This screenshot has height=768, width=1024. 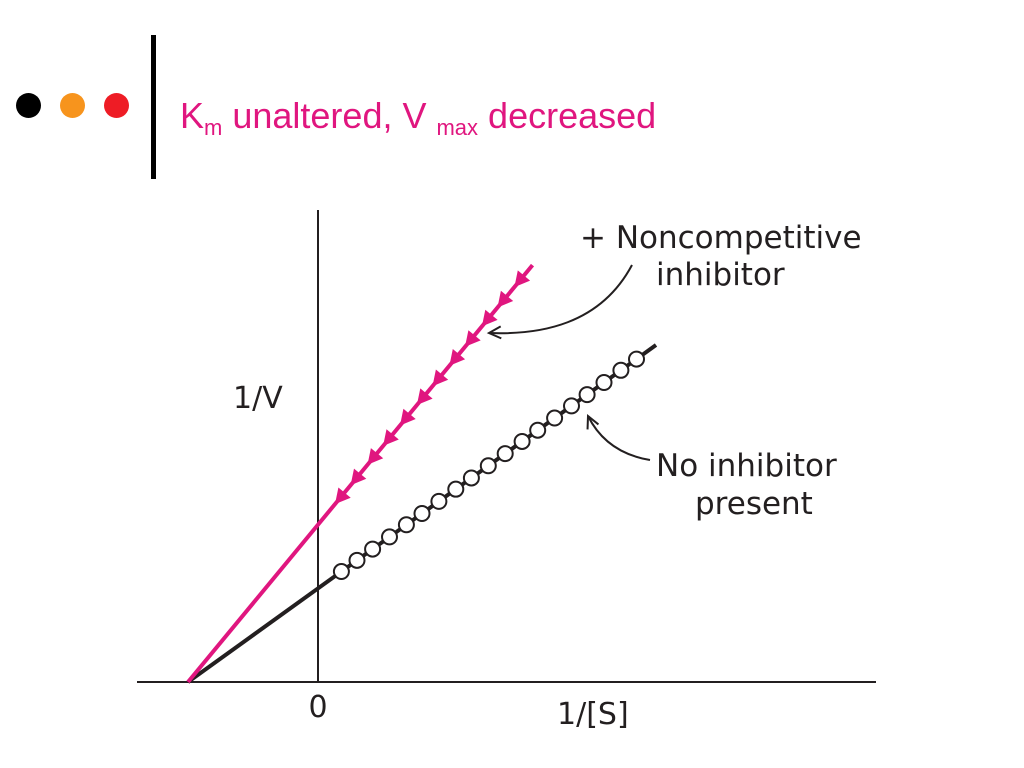 I want to click on orange-dot, so click(x=72, y=105).